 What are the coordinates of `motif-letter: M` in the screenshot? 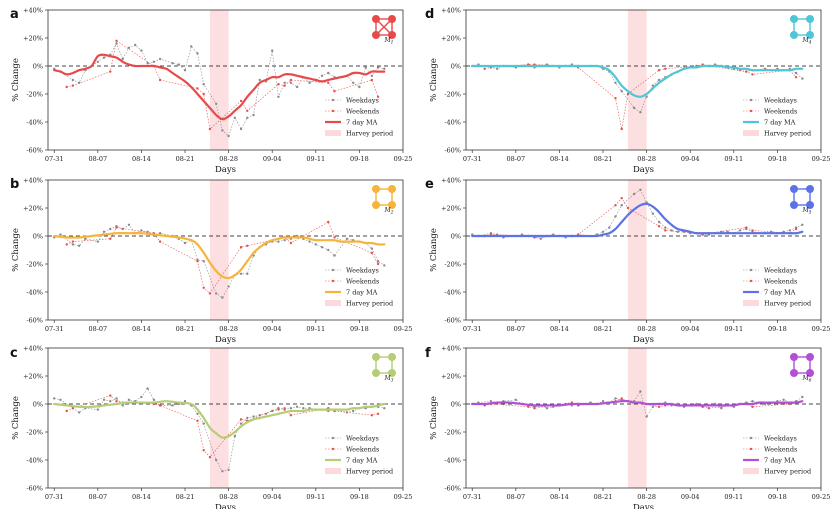 It's located at (387, 40).